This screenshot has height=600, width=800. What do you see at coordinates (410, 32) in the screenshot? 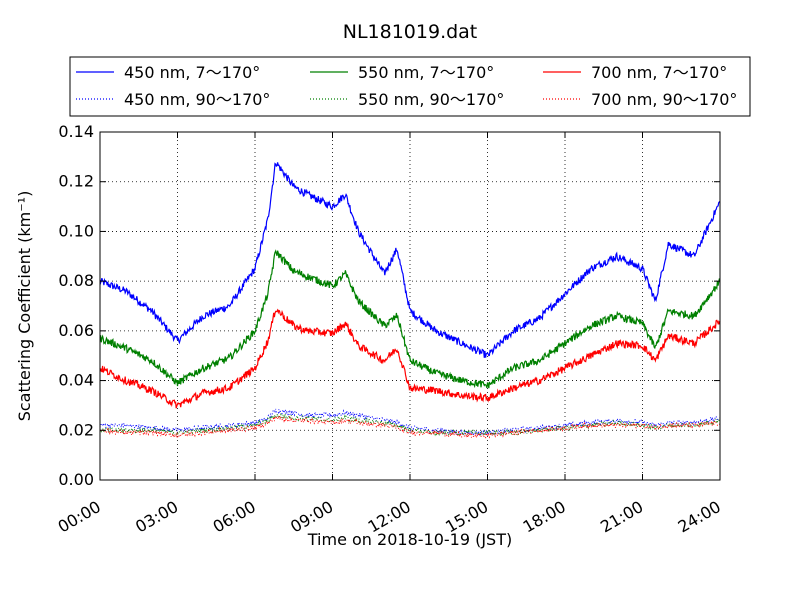
I see `chart-title: NL181019.dat` at bounding box center [410, 32].